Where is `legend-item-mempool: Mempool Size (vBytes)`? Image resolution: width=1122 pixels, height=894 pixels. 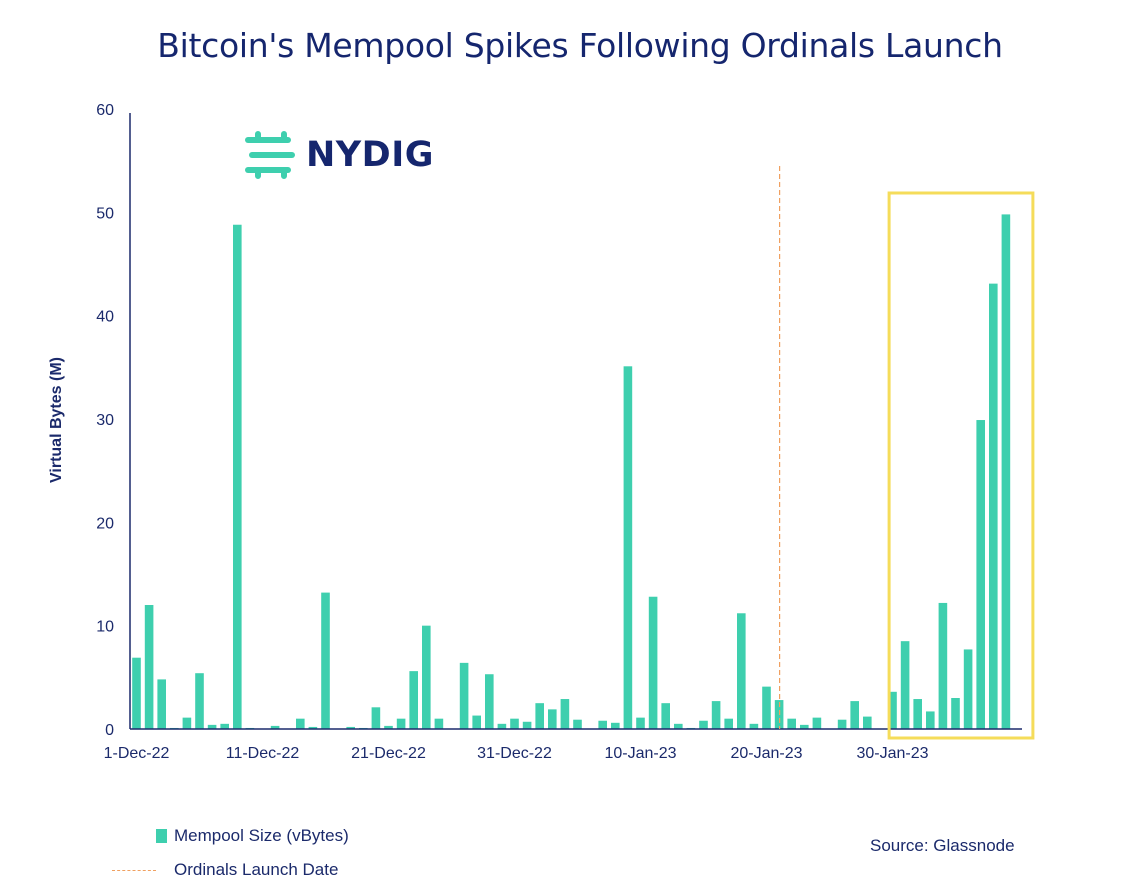 legend-item-mempool: Mempool Size (vBytes) is located at coordinates (252, 836).